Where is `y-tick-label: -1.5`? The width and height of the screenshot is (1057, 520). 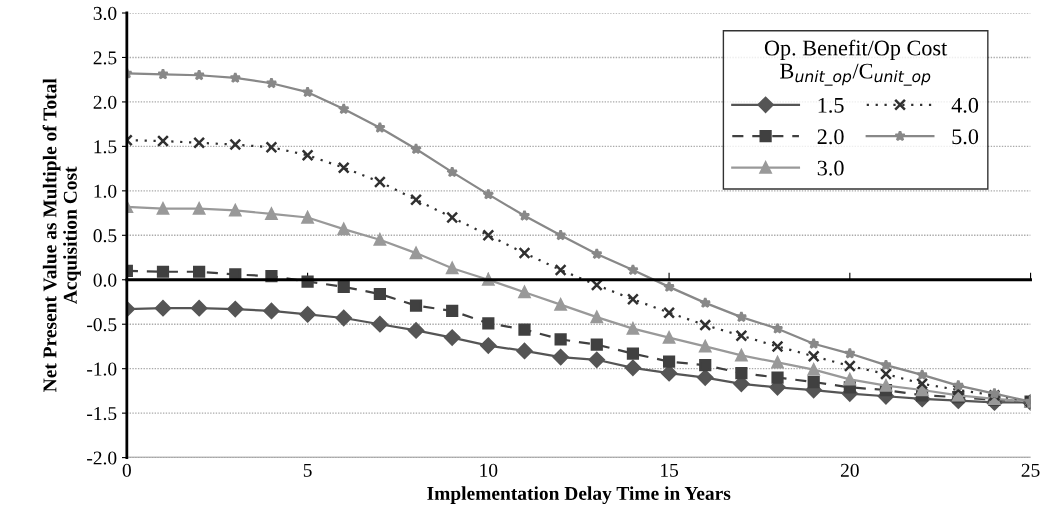
y-tick-label: -1.5 is located at coordinates (102, 414).